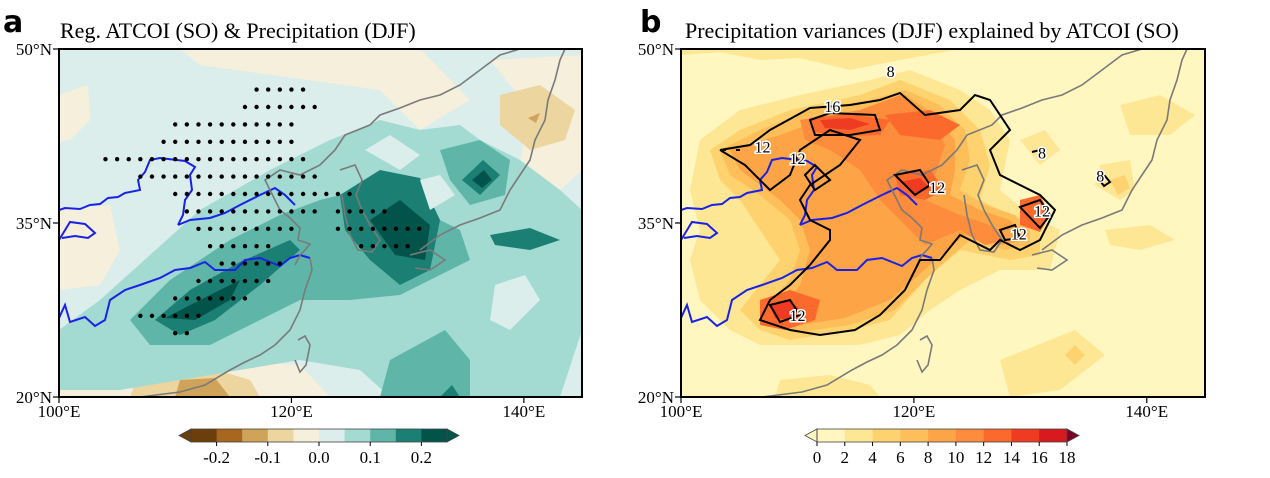  What do you see at coordinates (267, 457) in the screenshot?
I see `colorbar-tick-label: -0.1` at bounding box center [267, 457].